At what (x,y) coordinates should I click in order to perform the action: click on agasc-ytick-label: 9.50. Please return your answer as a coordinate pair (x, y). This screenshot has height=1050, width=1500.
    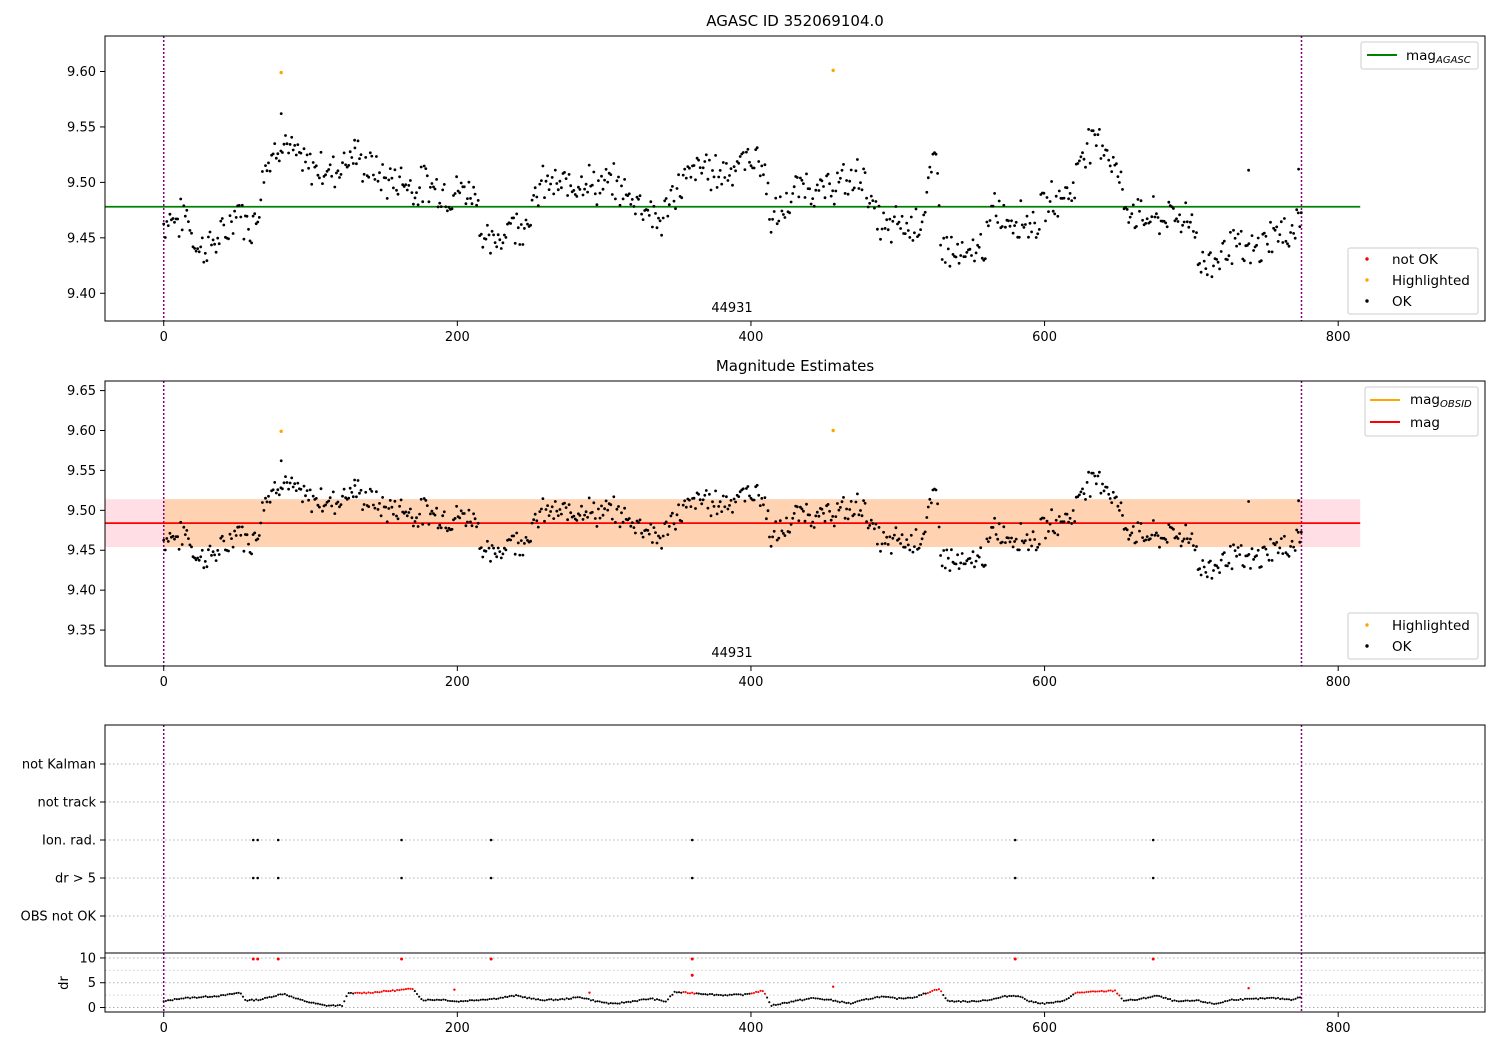
    Looking at the image, I should click on (81, 183).